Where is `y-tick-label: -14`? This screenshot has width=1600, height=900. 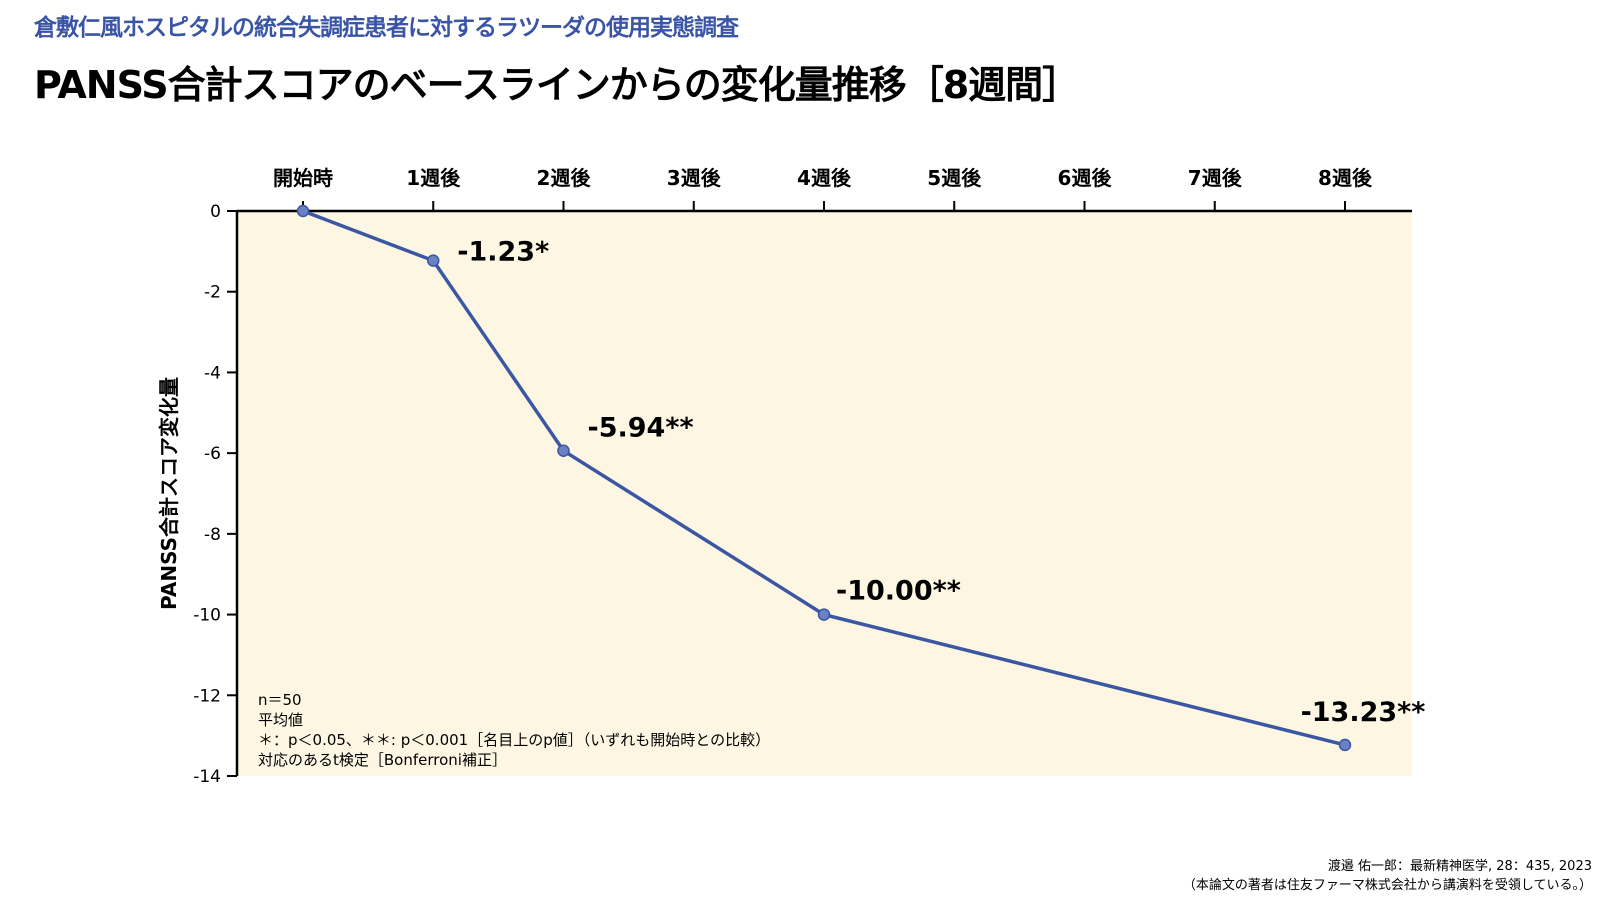 y-tick-label: -14 is located at coordinates (207, 777).